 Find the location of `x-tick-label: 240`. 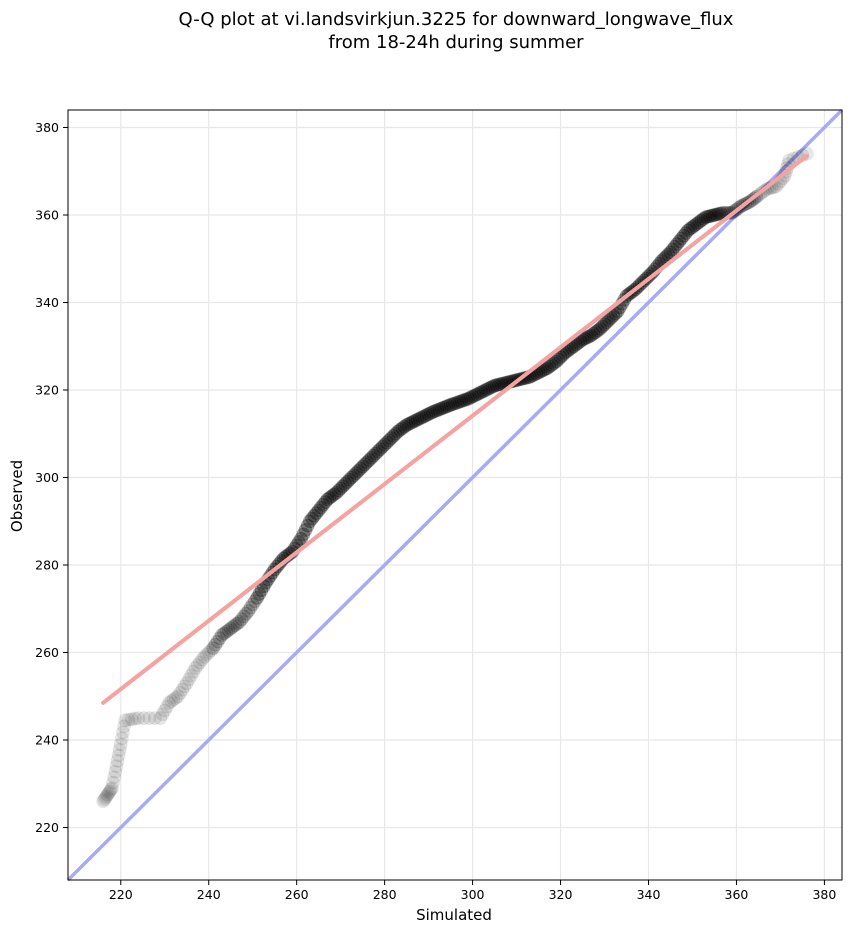

x-tick-label: 240 is located at coordinates (209, 894).